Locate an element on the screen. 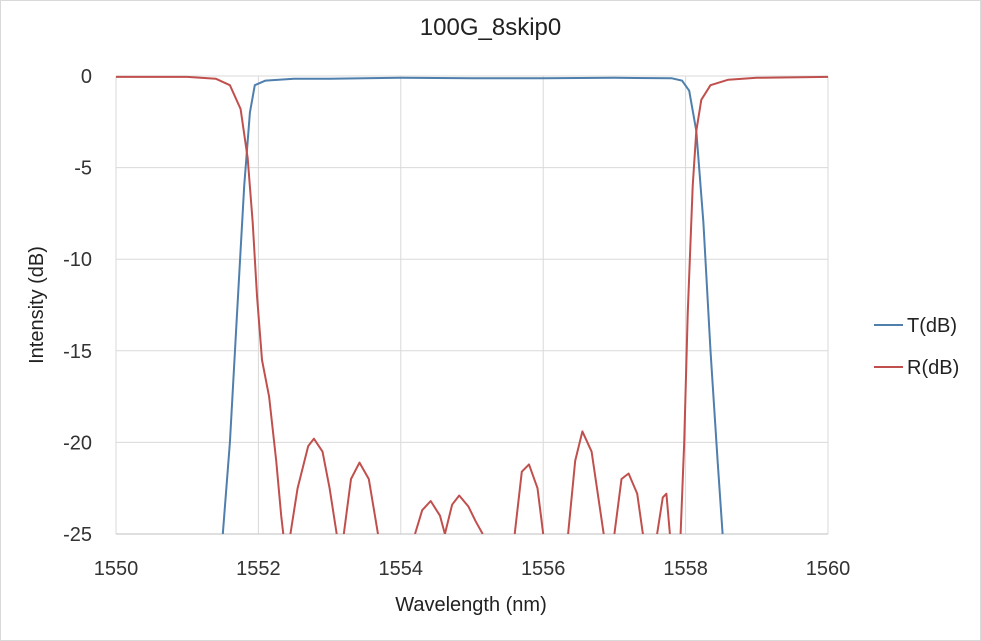 The height and width of the screenshot is (641, 981). y-axis-title: Intensity (dB) is located at coordinates (37, 305).